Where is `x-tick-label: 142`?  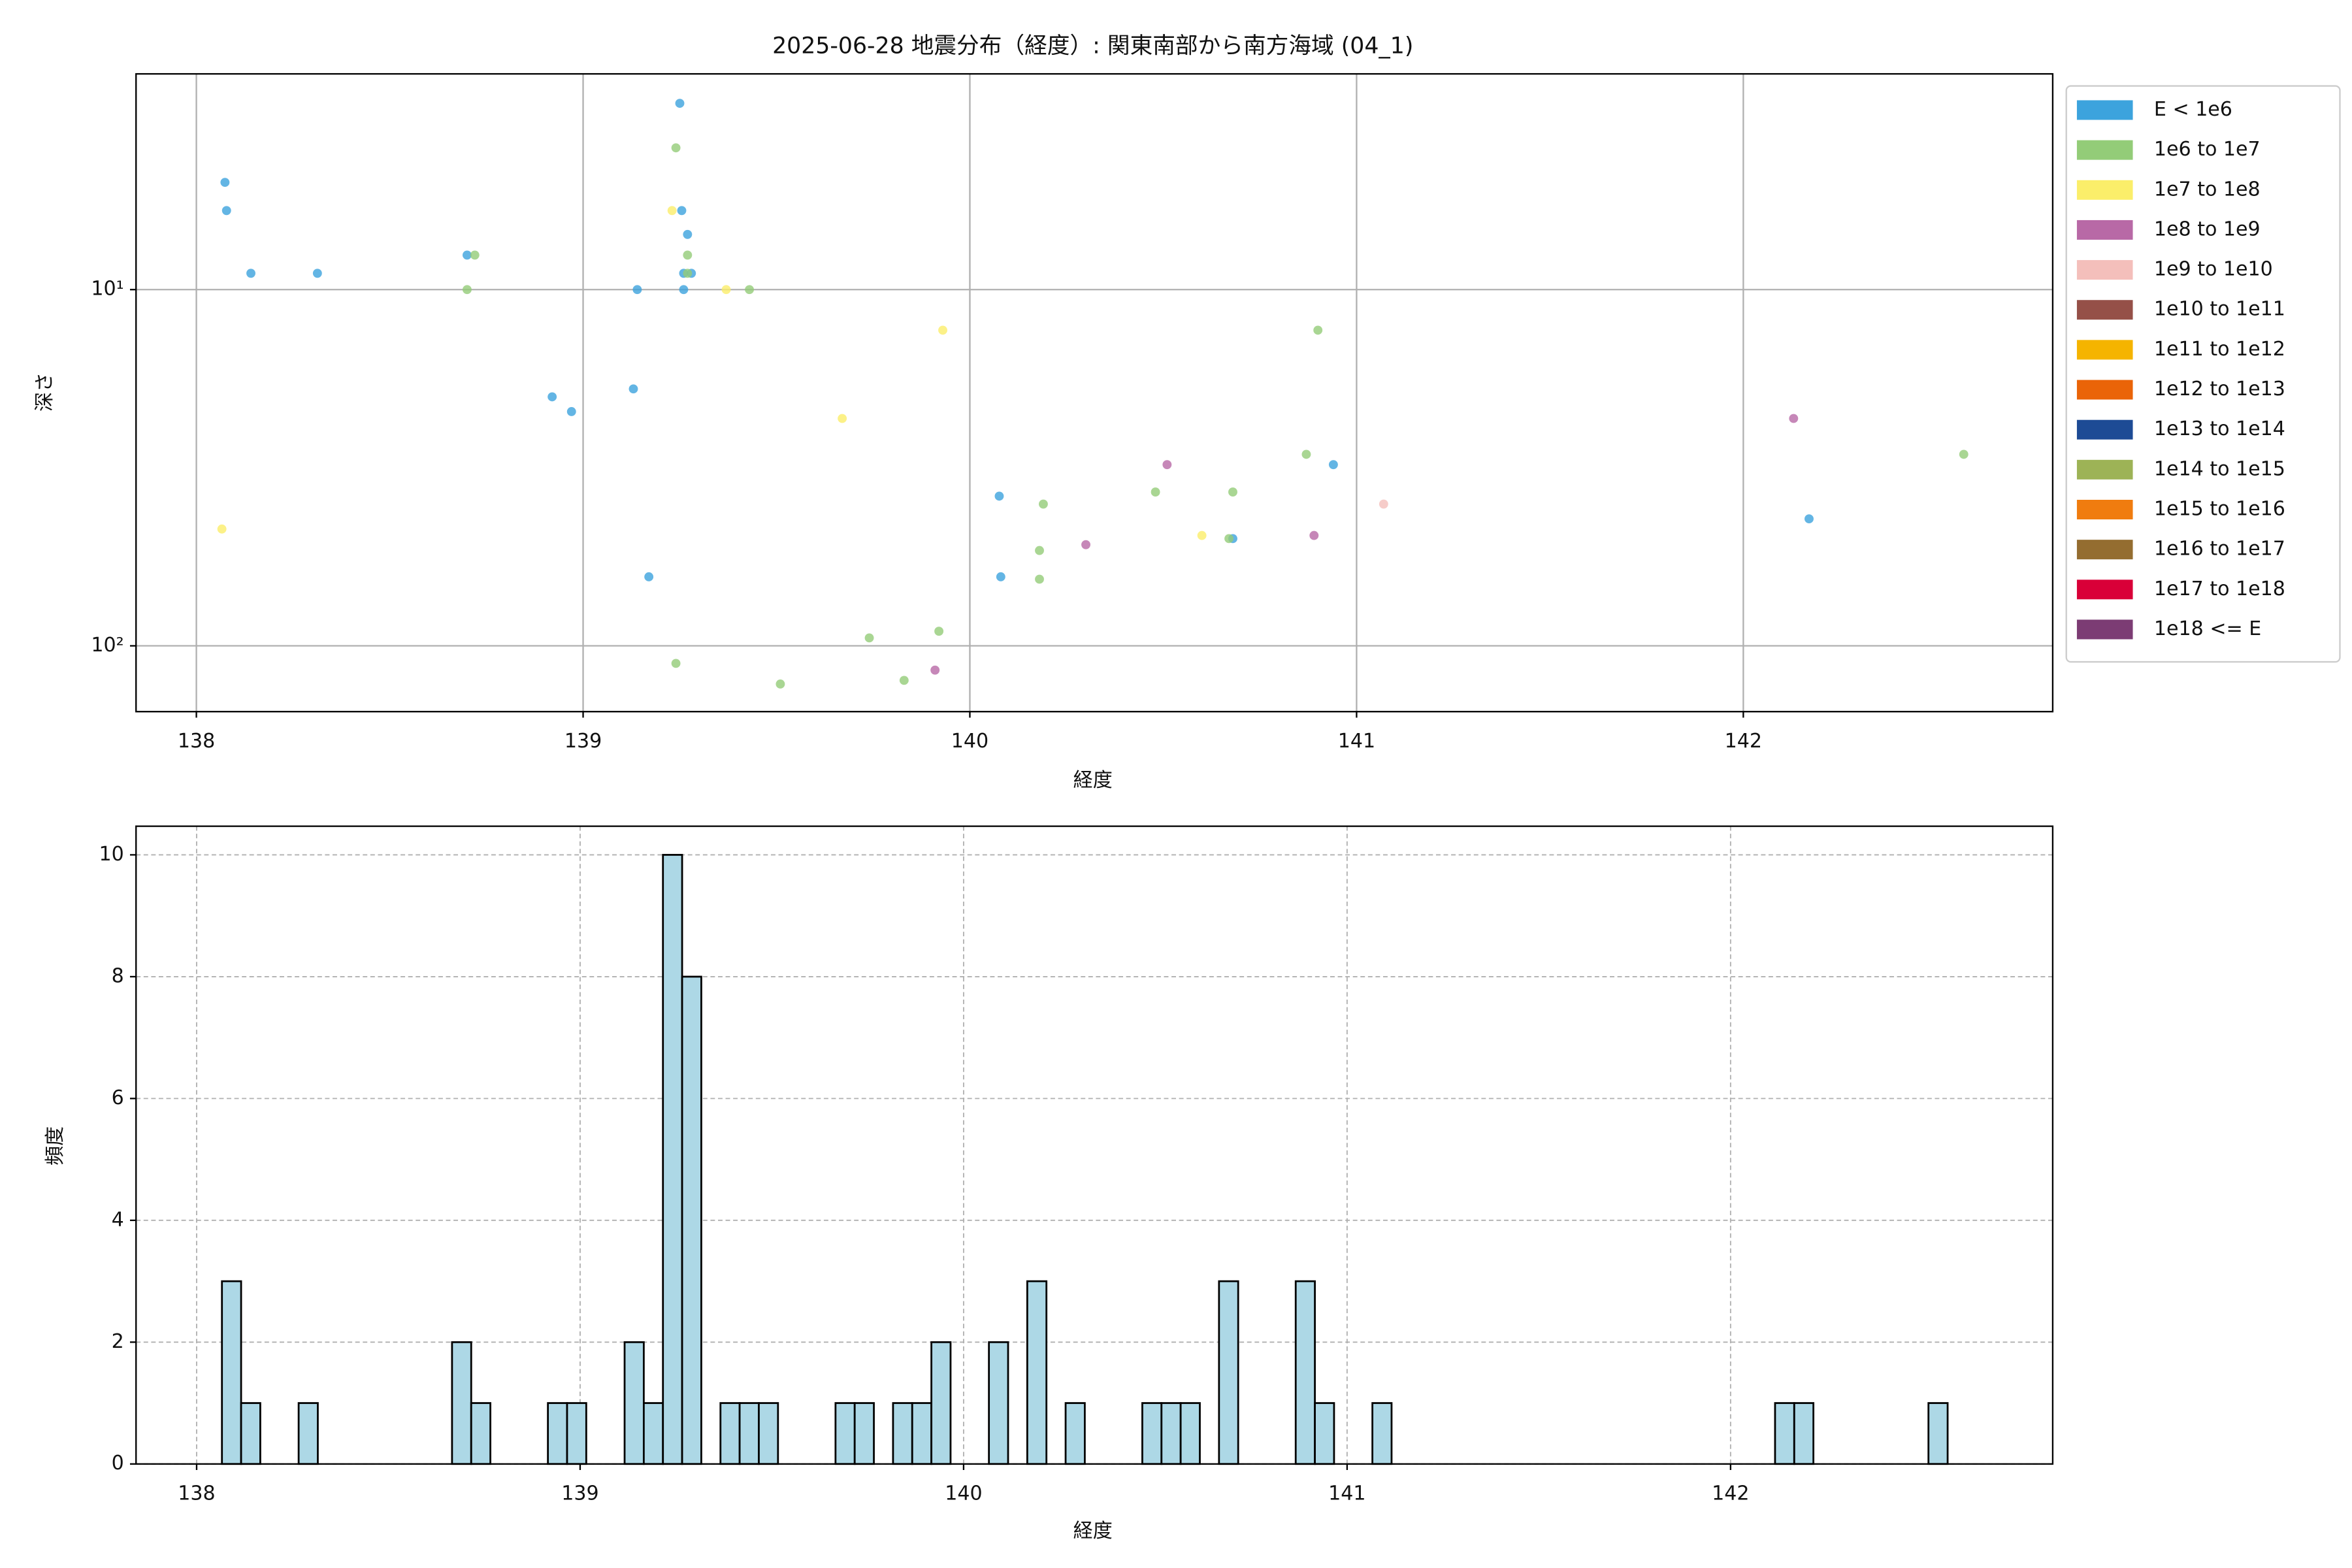 x-tick-label: 142 is located at coordinates (1743, 741).